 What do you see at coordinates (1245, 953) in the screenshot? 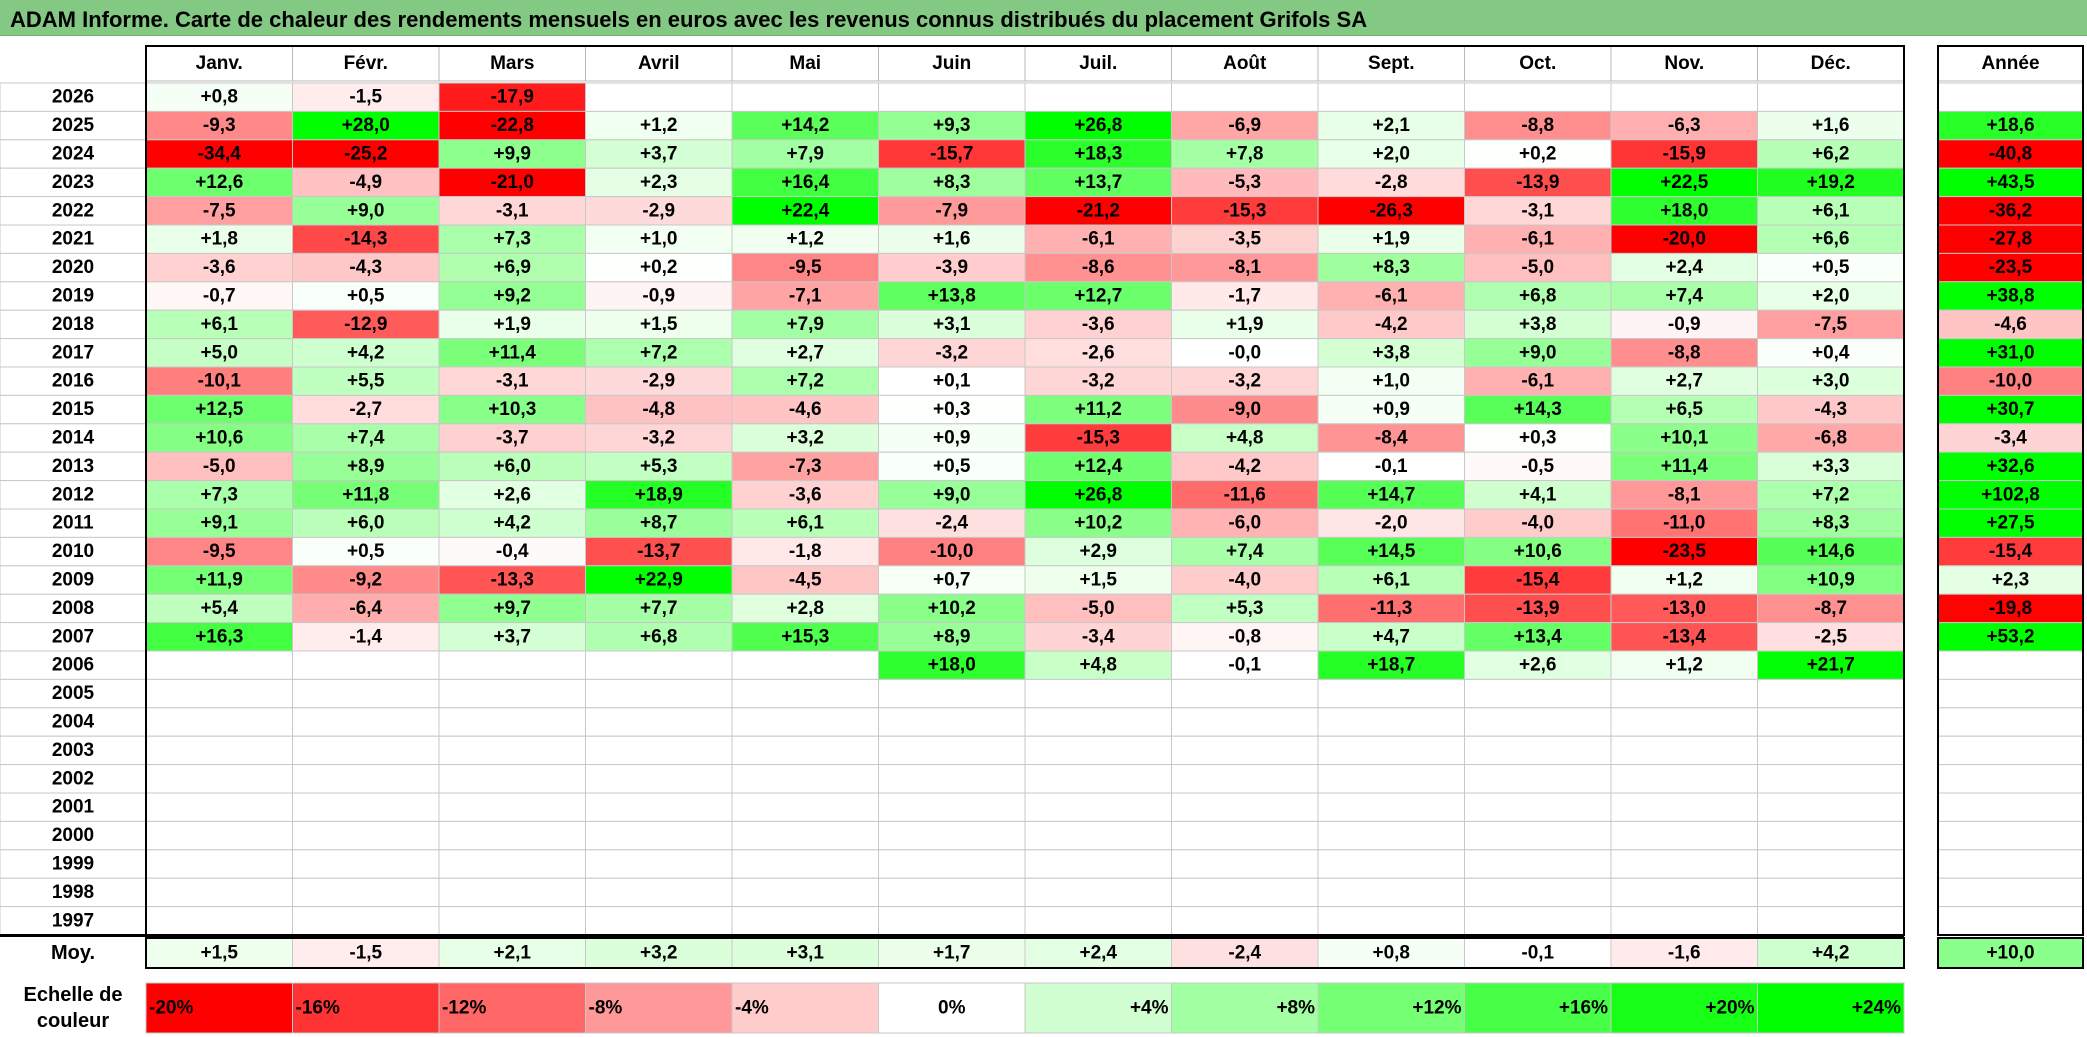
I see `average-cell` at bounding box center [1245, 953].